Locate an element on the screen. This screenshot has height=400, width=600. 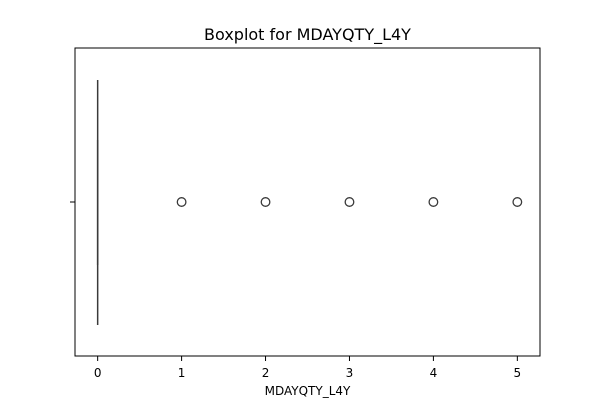
x-tick-label: 2 is located at coordinates (266, 373).